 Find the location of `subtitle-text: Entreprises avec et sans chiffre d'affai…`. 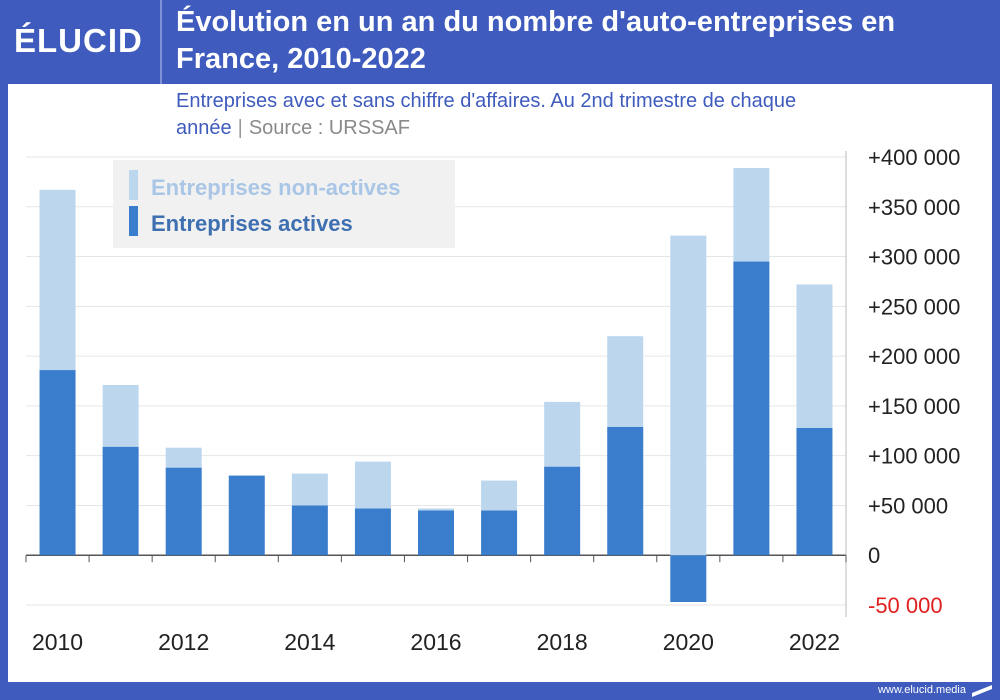

subtitle-text: Entreprises avec et sans chiffre d'affai… is located at coordinates (486, 114).